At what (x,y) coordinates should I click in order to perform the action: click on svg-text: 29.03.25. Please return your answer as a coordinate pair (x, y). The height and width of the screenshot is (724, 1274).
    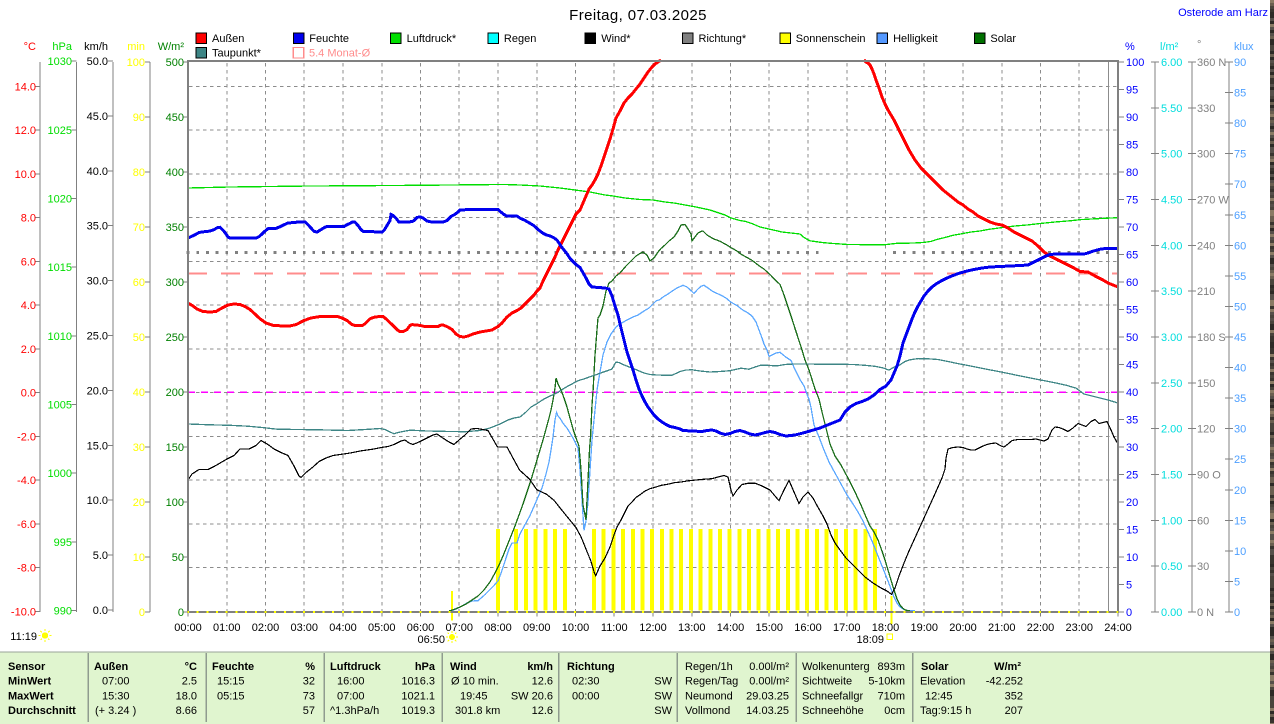
    Looking at the image, I should click on (767, 696).